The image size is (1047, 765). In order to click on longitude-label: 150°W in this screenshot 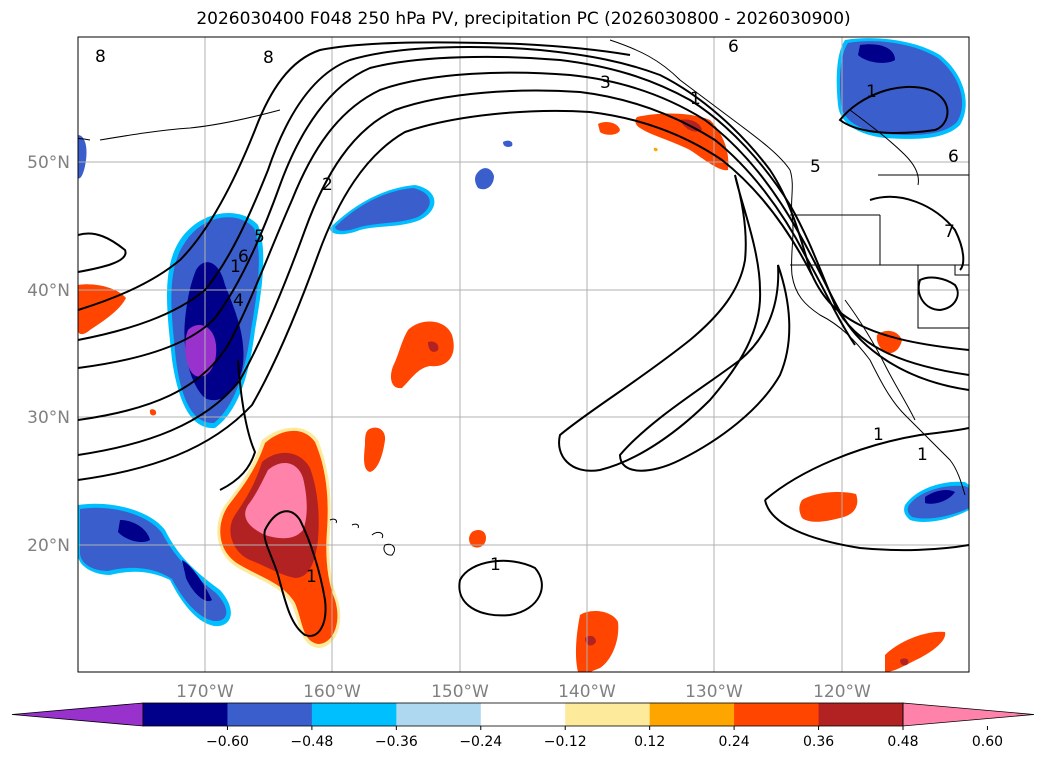, I will do `click(460, 692)`.